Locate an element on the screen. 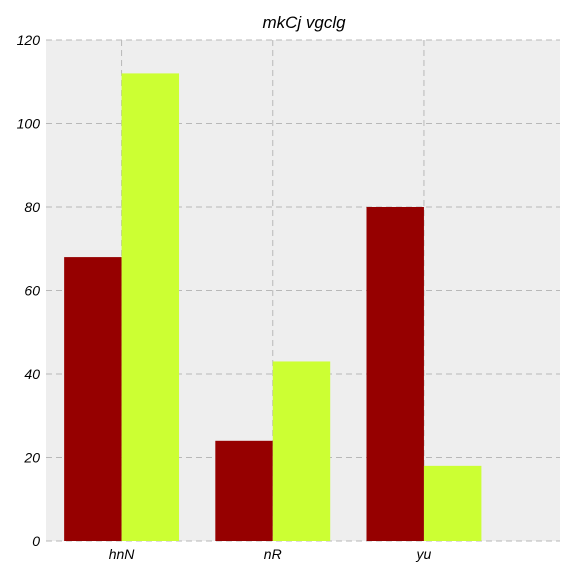  y-tick-label: 20 is located at coordinates (31, 458).